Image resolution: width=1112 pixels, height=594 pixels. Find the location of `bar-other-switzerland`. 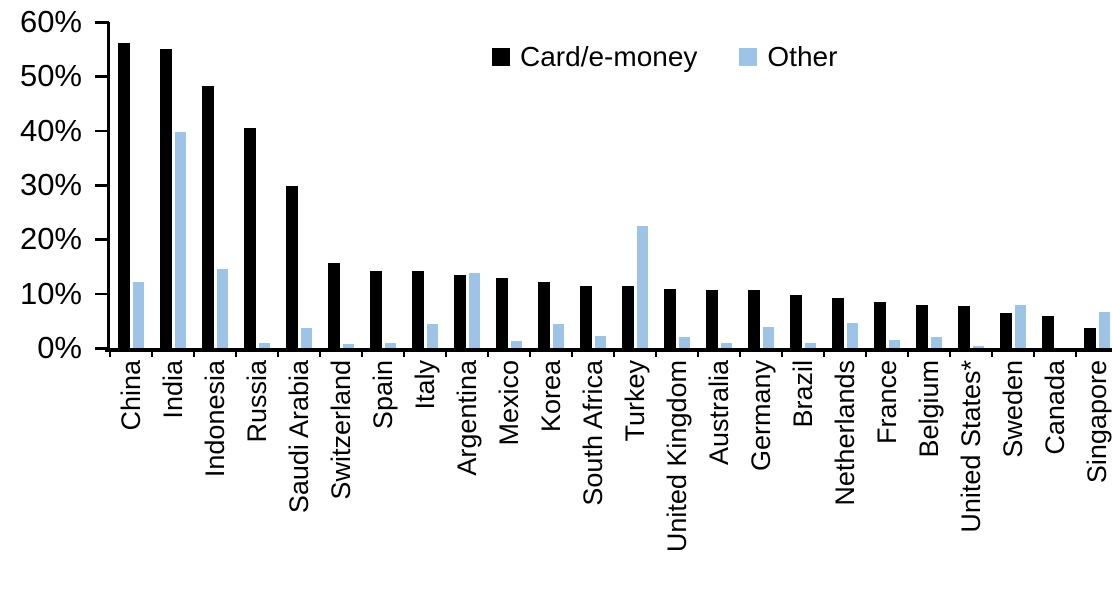

bar-other-switzerland is located at coordinates (348, 346).